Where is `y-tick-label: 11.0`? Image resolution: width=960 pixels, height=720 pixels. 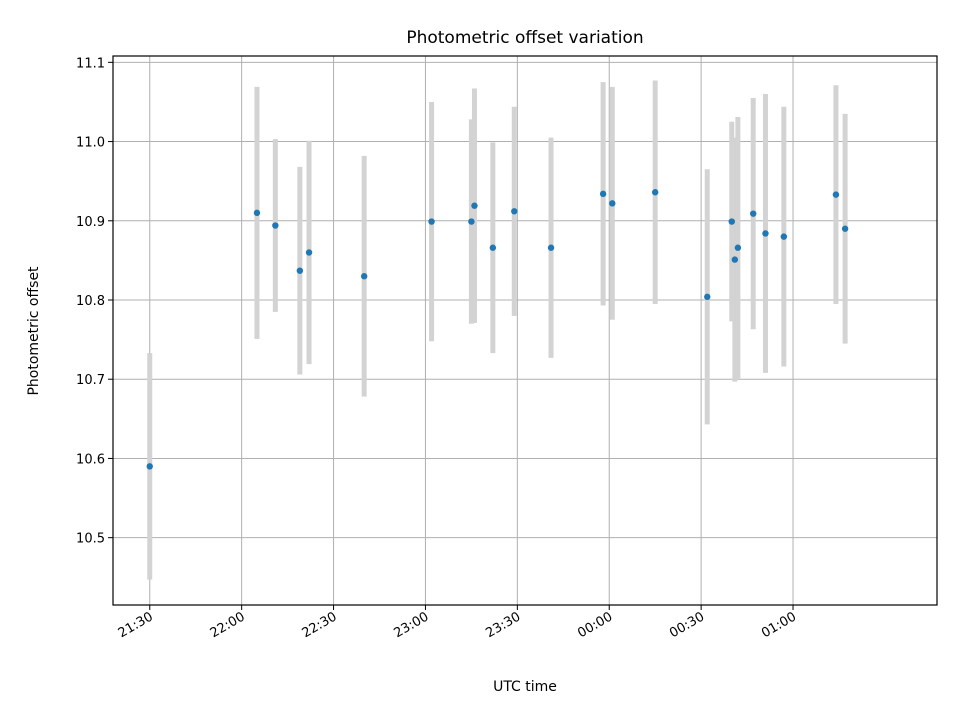 y-tick-label: 11.0 is located at coordinates (90, 143).